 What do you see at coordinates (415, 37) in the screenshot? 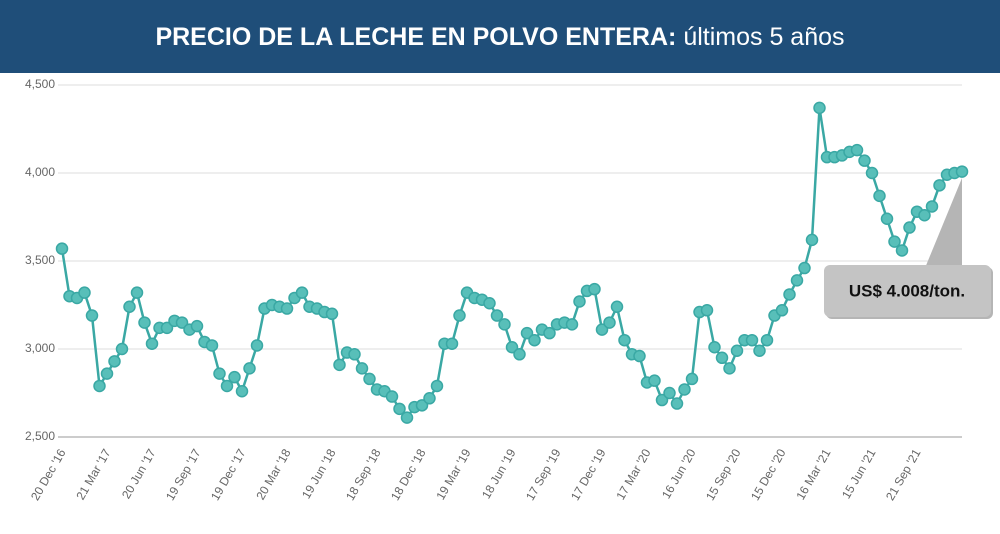
I see `title-main: PRECIO DE LA LECHE EN POLVO ENTERA:` at bounding box center [415, 37].